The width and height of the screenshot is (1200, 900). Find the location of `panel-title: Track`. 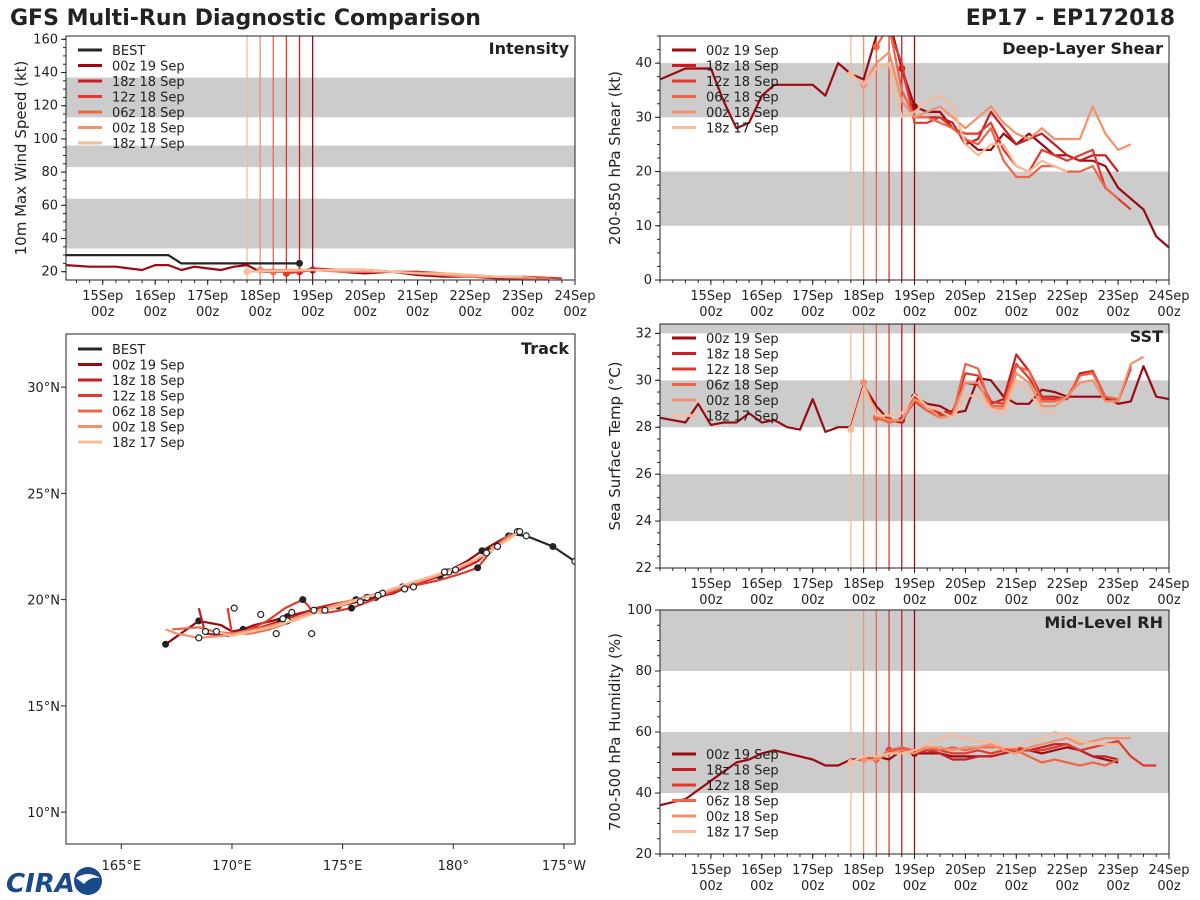

panel-title: Track is located at coordinates (545, 348).